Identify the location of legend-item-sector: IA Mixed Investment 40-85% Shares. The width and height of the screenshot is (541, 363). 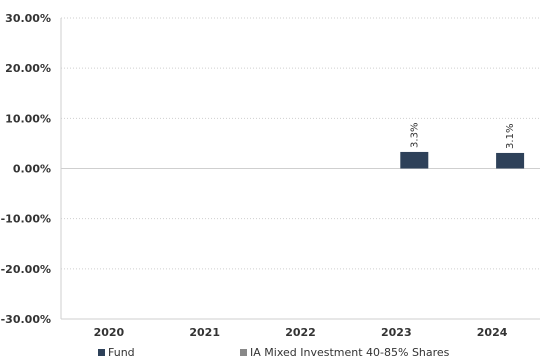
(344, 352).